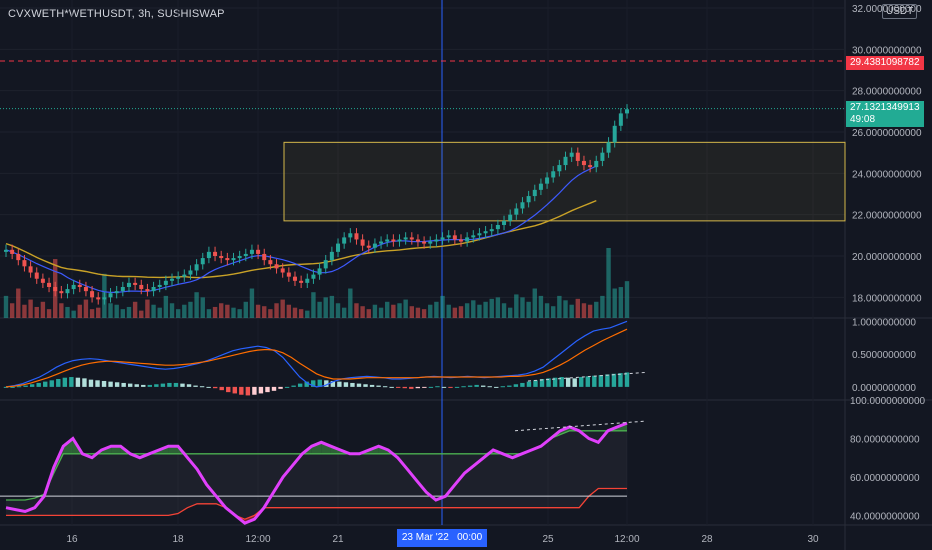 Image resolution: width=932 pixels, height=550 pixels. I want to click on price-tick-label: 26.0000000000, so click(887, 133).